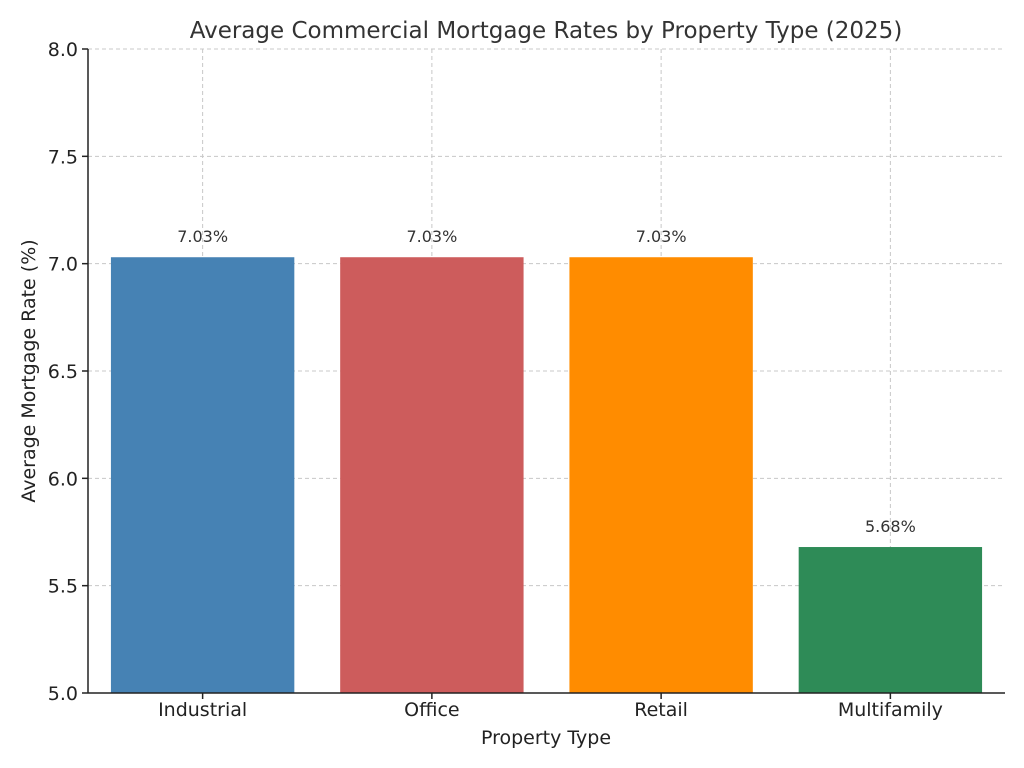 Image resolution: width=1024 pixels, height=768 pixels. Describe the element at coordinates (661, 236) in the screenshot. I see `data-label-retail: 7.03%` at that location.